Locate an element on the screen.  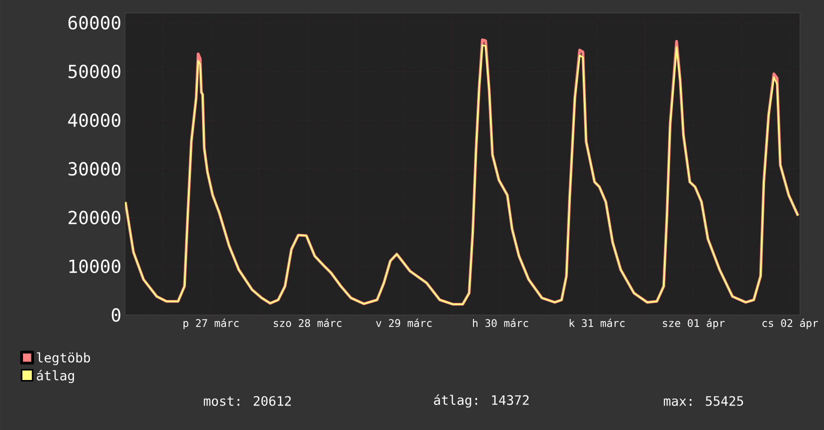
x-tick-label: h 30 márc is located at coordinates (500, 323).